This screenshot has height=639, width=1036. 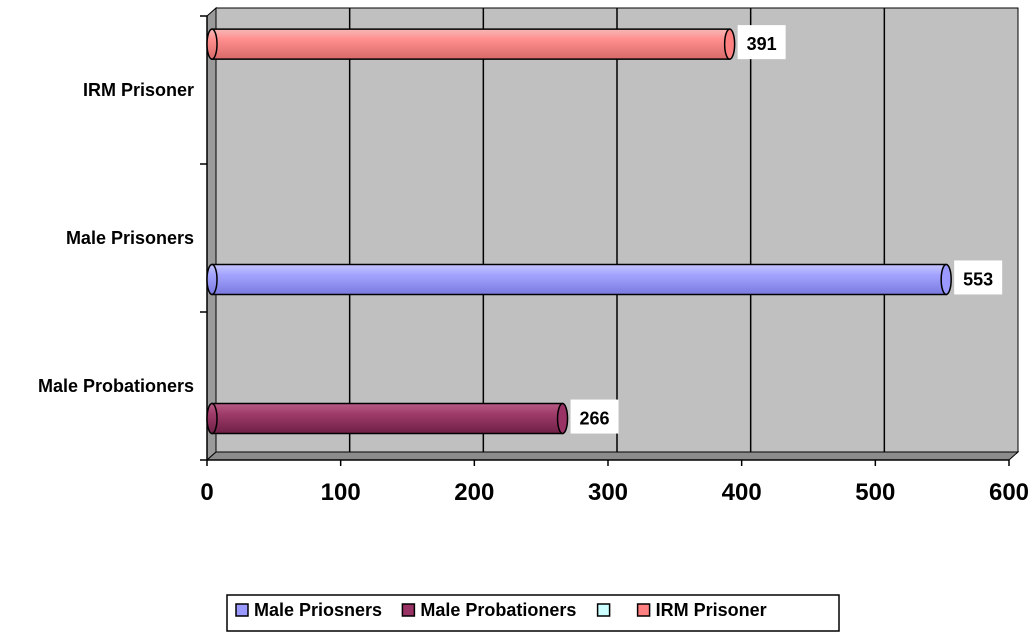 I want to click on legend-box, so click(x=533, y=613).